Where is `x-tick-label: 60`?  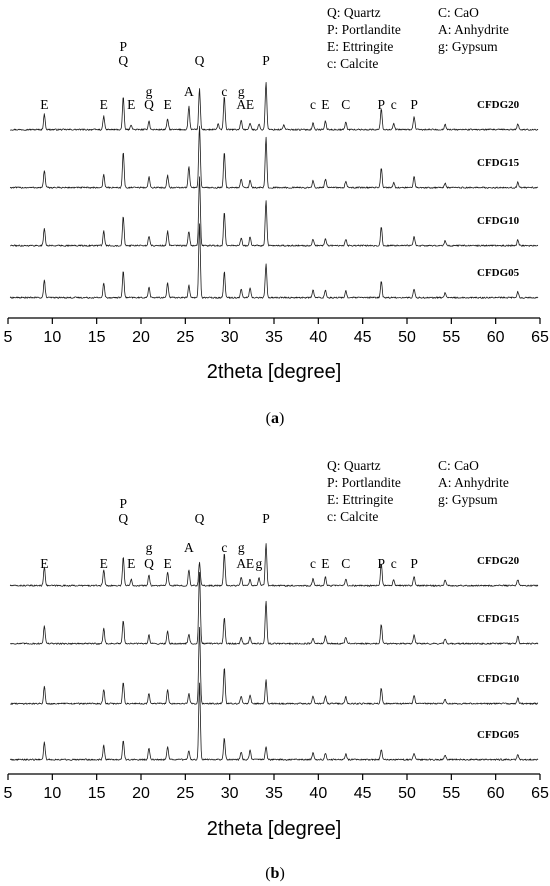
x-tick-label: 60 is located at coordinates (496, 793).